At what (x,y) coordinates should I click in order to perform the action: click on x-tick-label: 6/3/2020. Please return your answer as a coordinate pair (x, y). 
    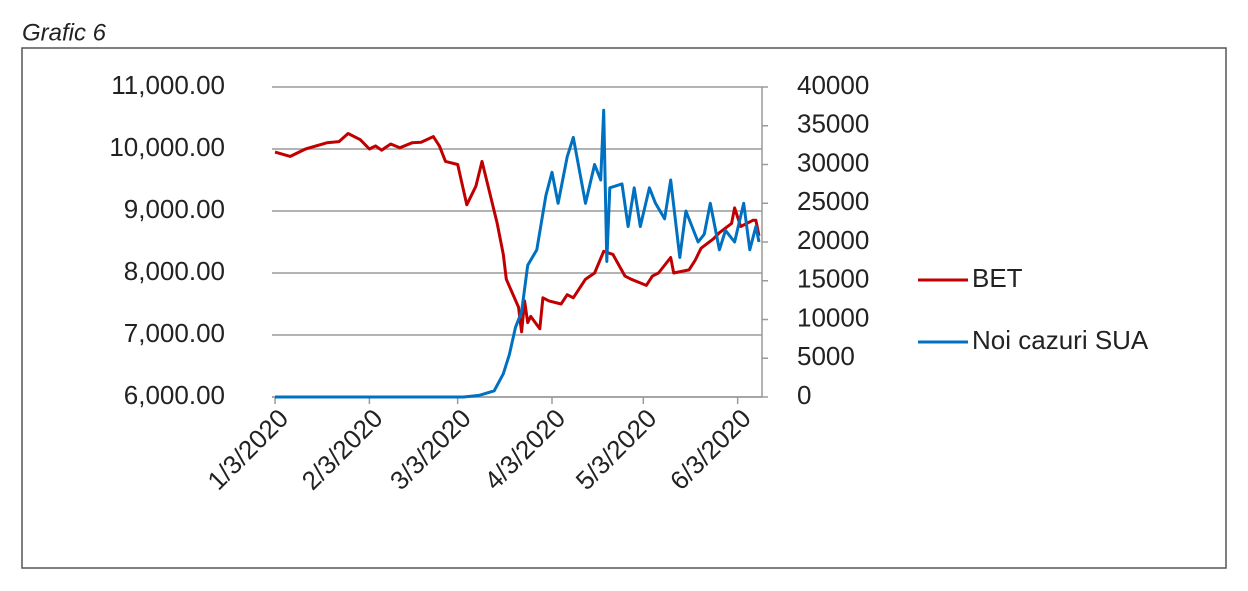
    Looking at the image, I should click on (710, 449).